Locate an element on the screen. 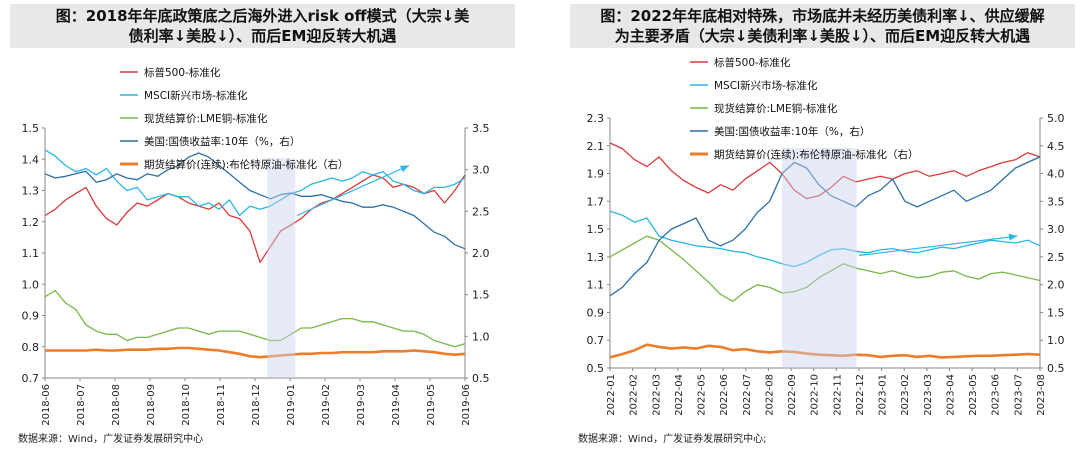 This screenshot has height=450, width=1080. y-tick-label-right: 4.5 is located at coordinates (1056, 146).